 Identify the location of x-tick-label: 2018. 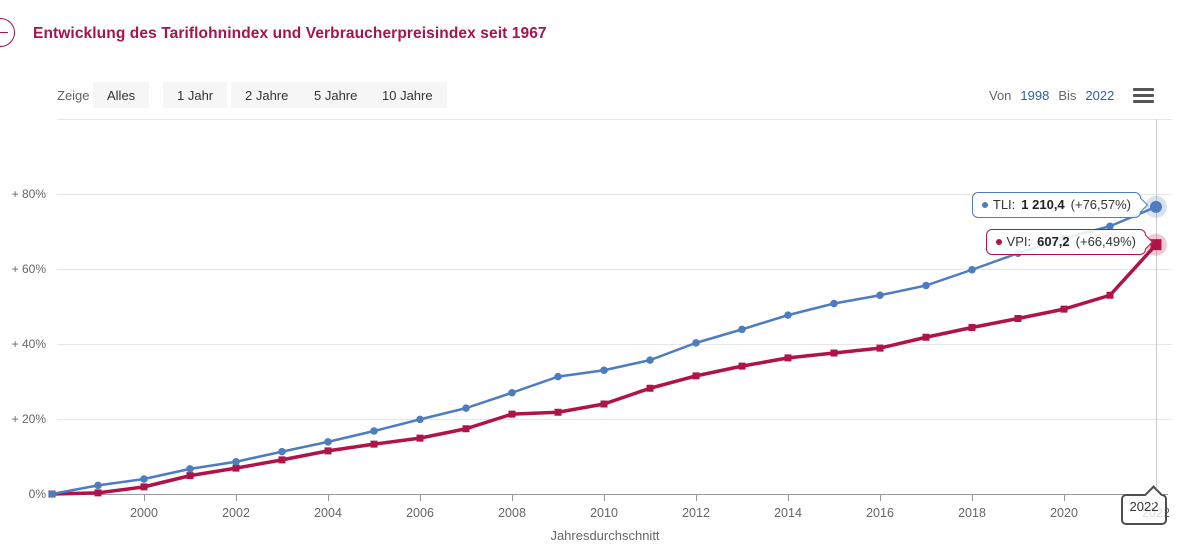
(972, 513).